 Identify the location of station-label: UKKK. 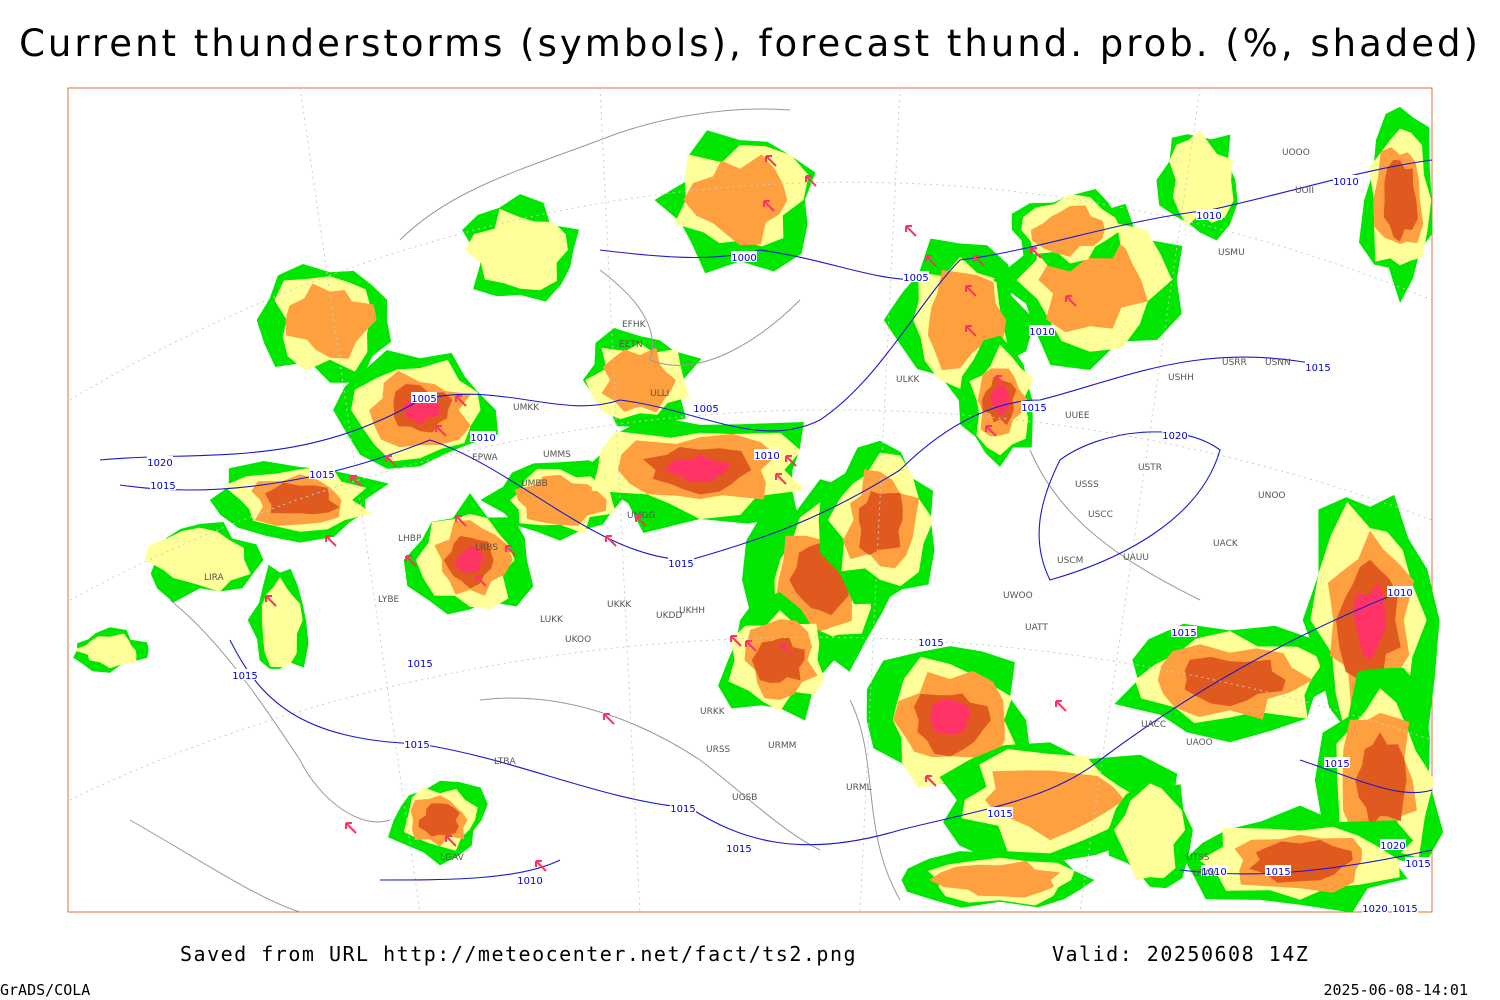
(619, 605).